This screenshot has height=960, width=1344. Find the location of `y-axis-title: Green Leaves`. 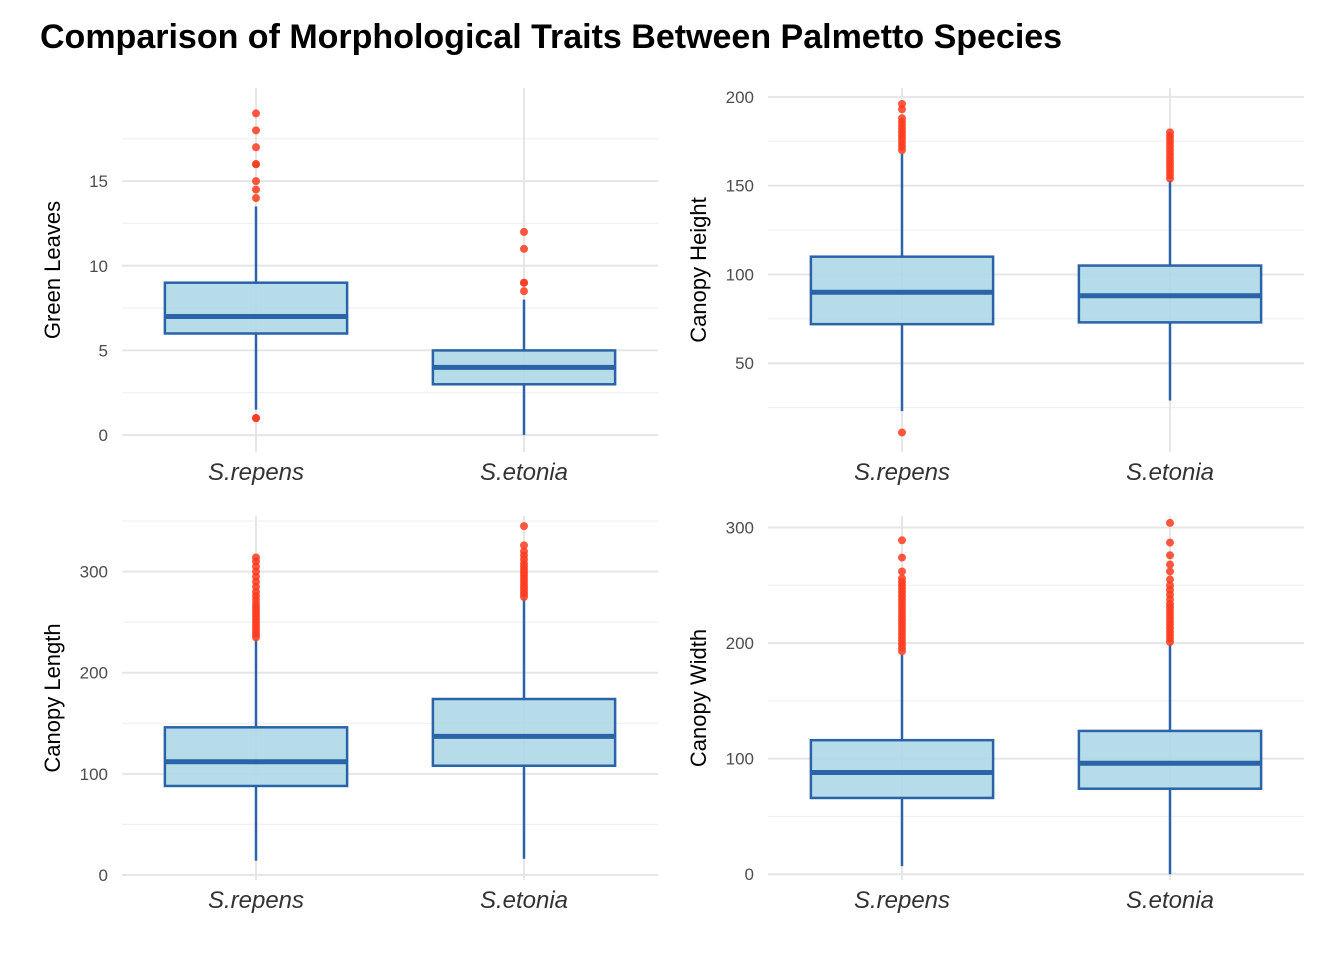

y-axis-title: Green Leaves is located at coordinates (52, 270).